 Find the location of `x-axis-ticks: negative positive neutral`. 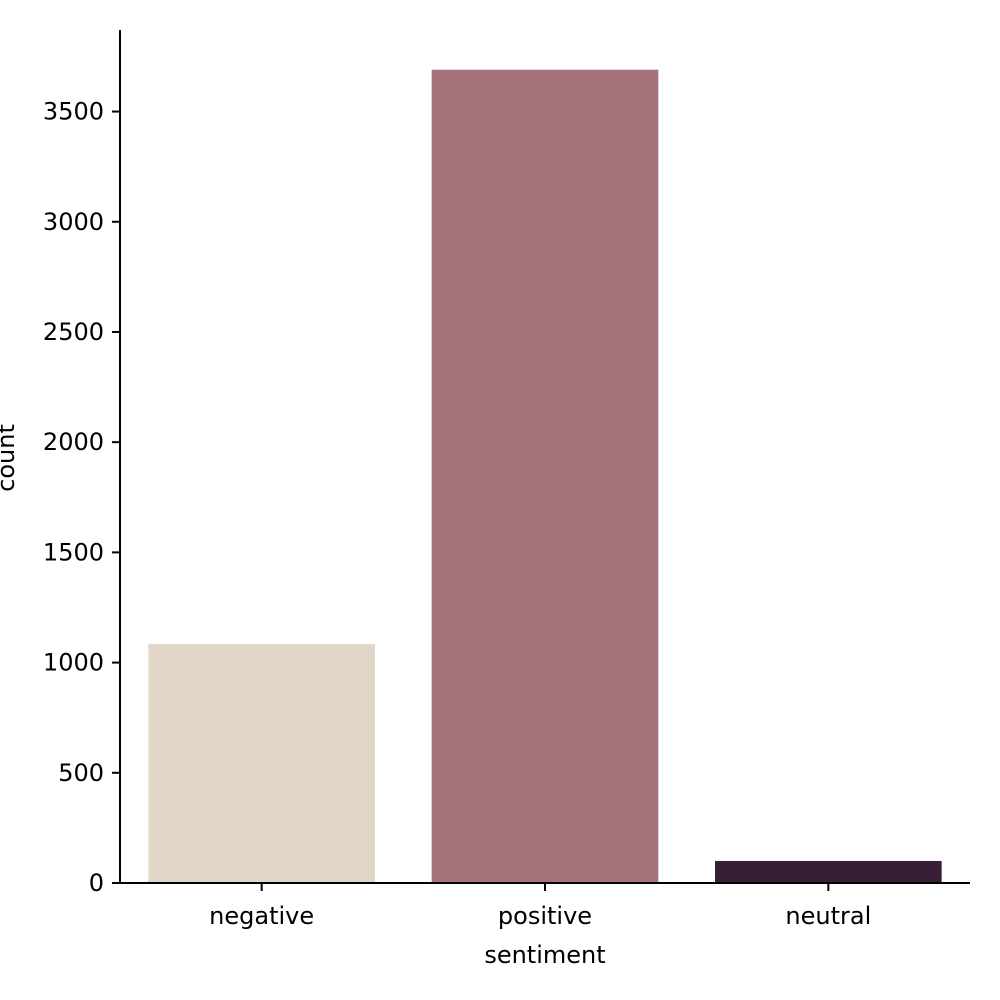

x-axis-ticks: negative positive neutral is located at coordinates (540, 906).